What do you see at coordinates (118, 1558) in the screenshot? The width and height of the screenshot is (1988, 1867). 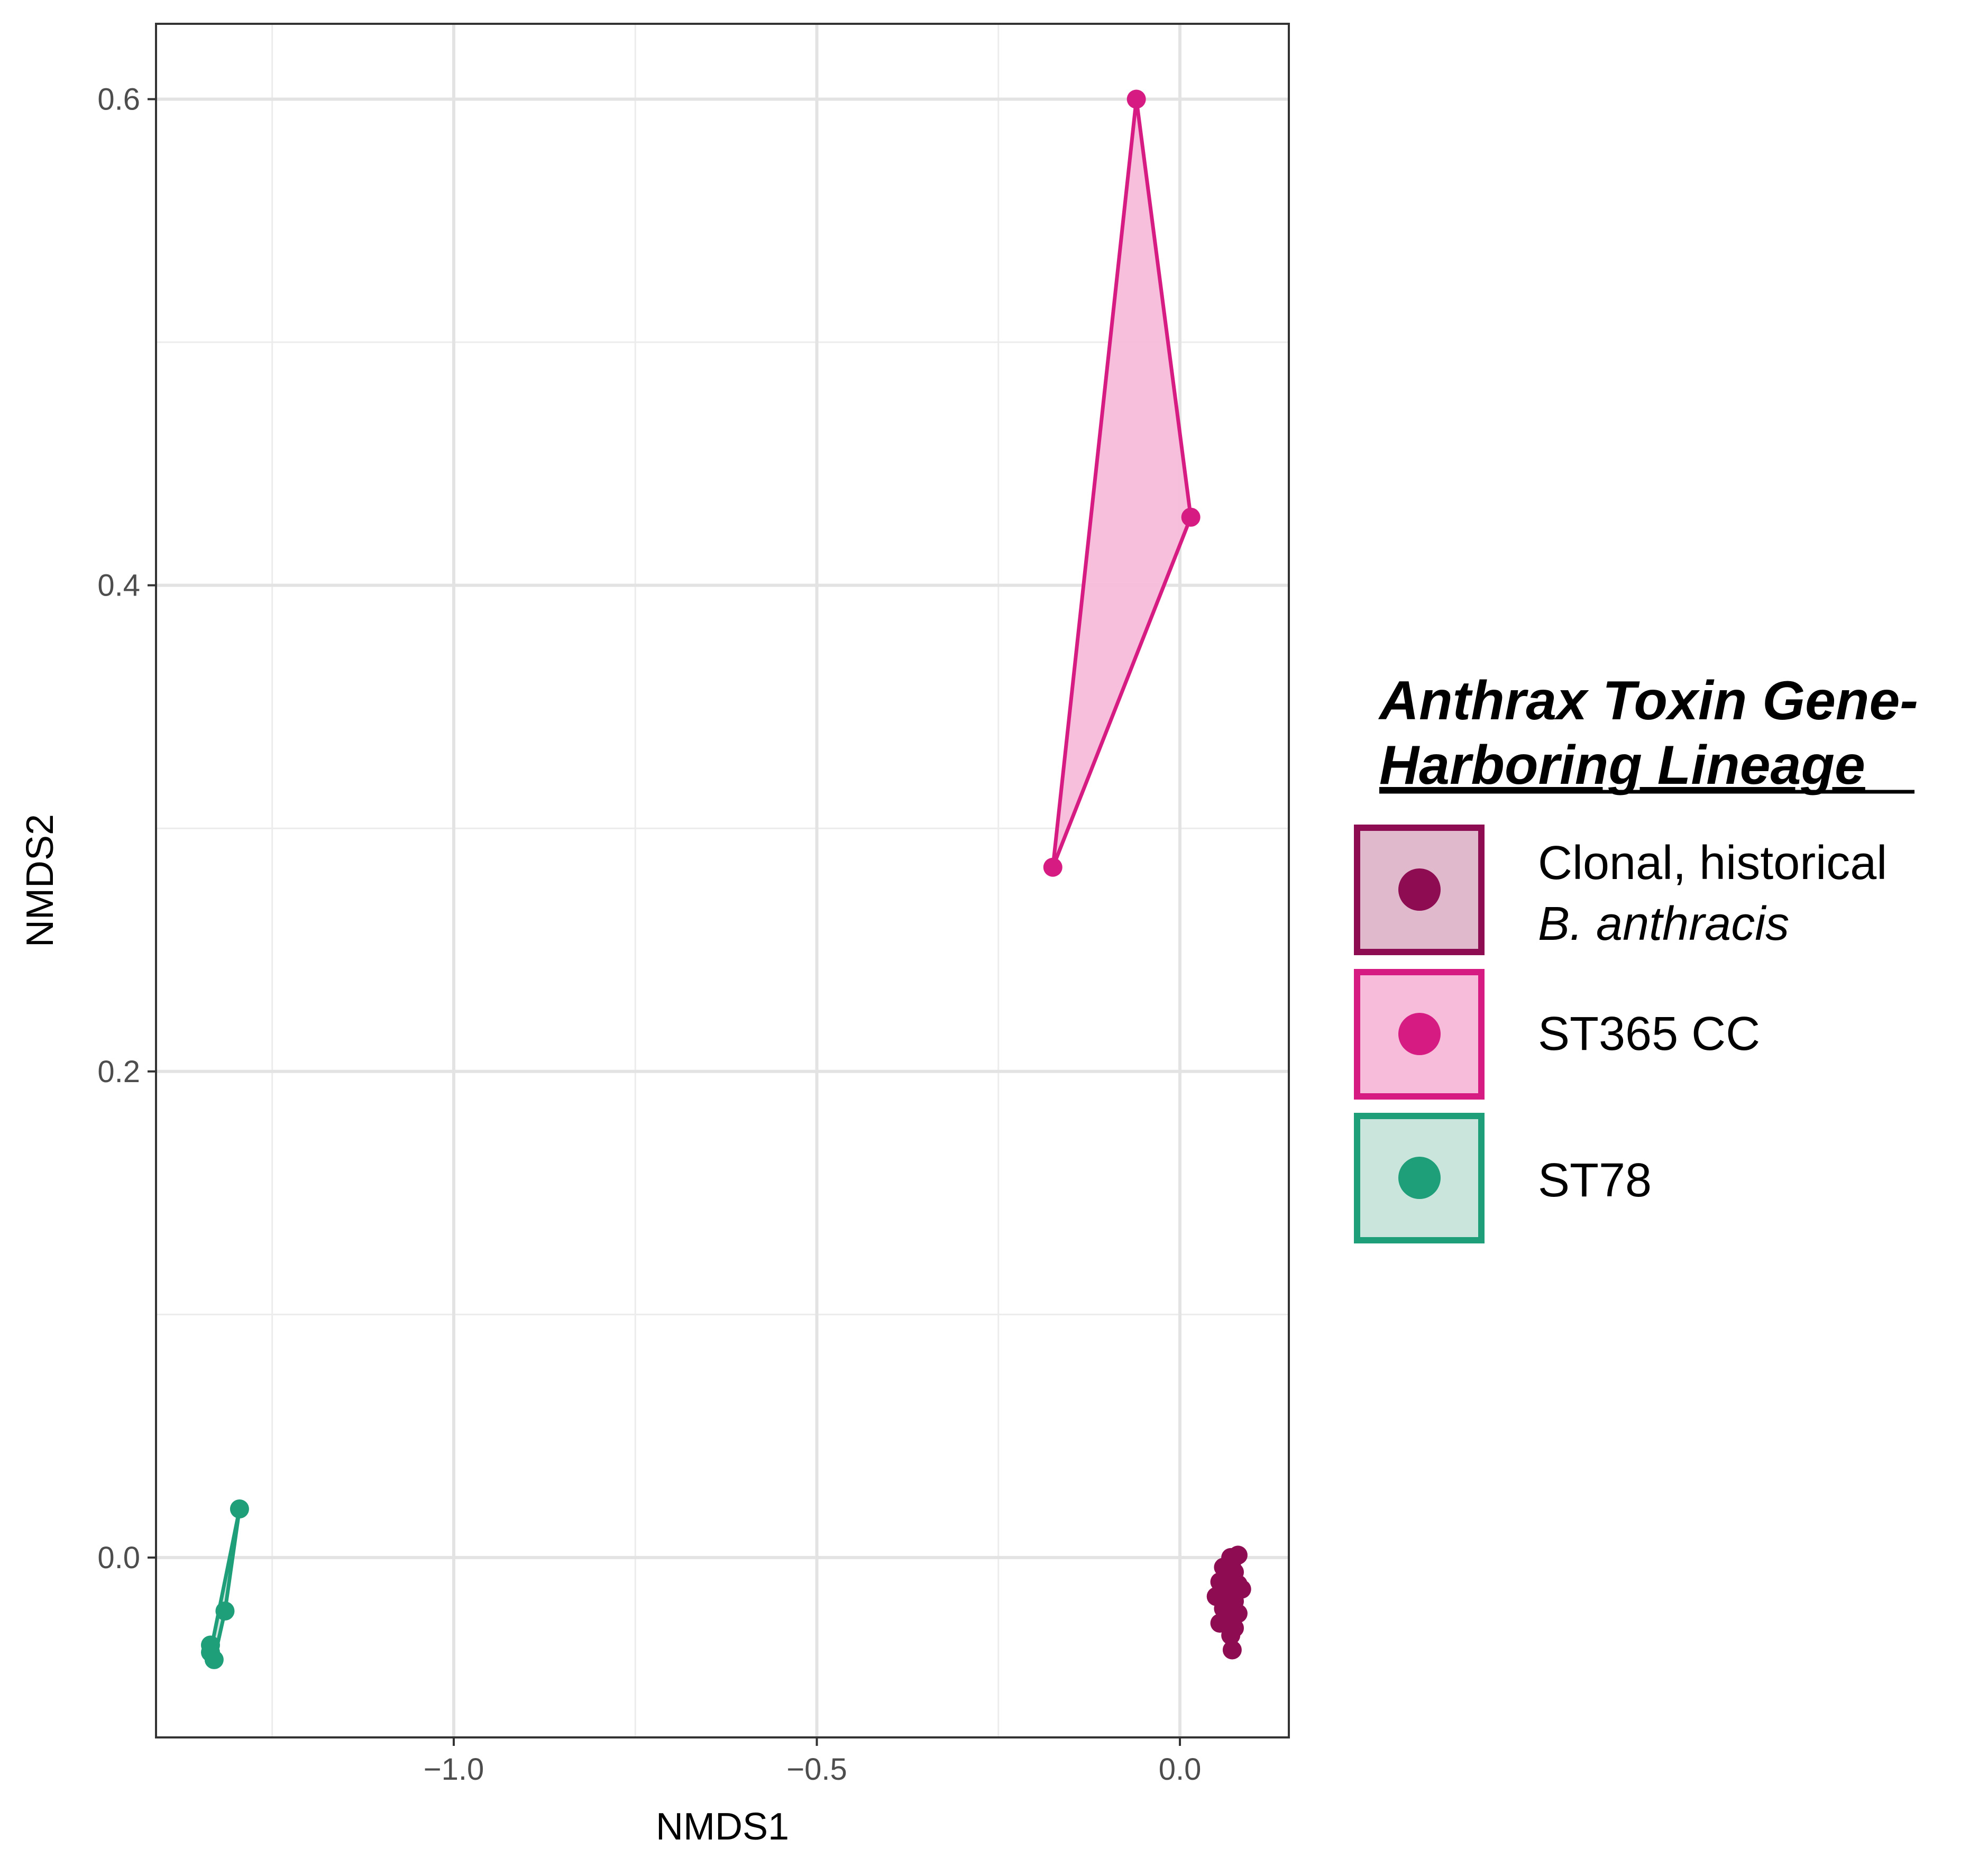 I see `y-tick-label: 0.0` at bounding box center [118, 1558].